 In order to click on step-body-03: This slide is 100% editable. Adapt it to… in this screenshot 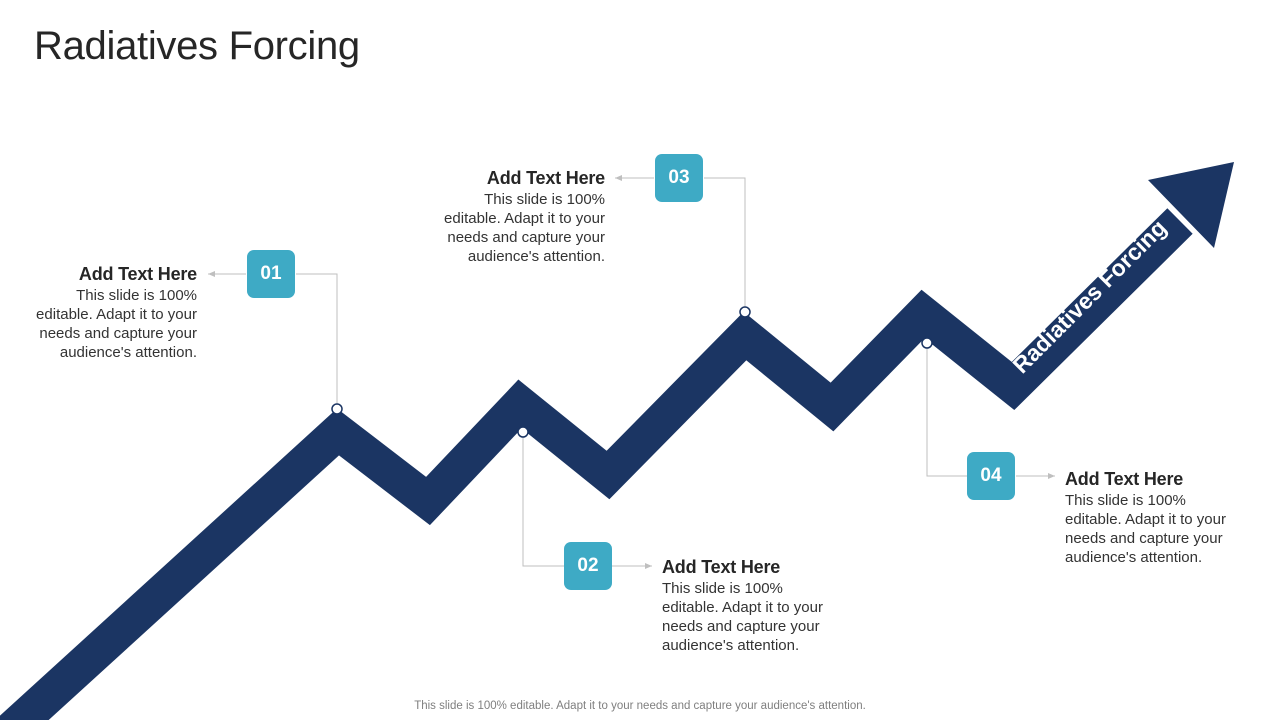, I will do `click(524, 228)`.